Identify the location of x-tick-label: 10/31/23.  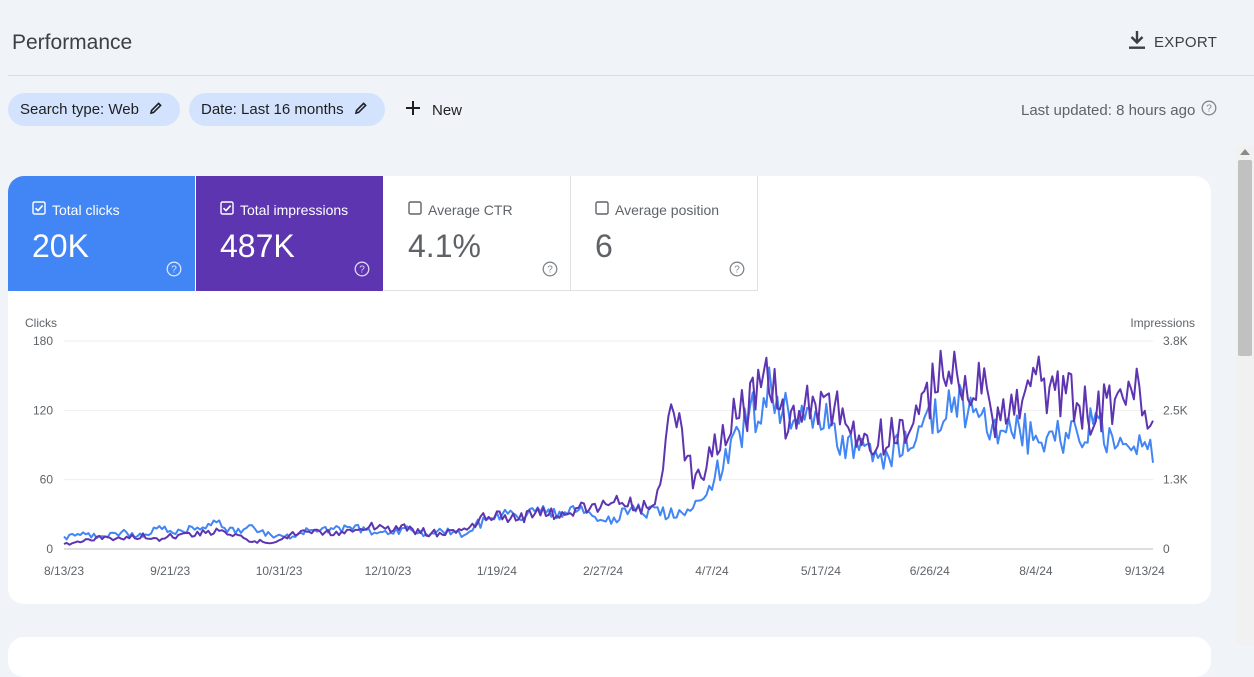
(279, 571).